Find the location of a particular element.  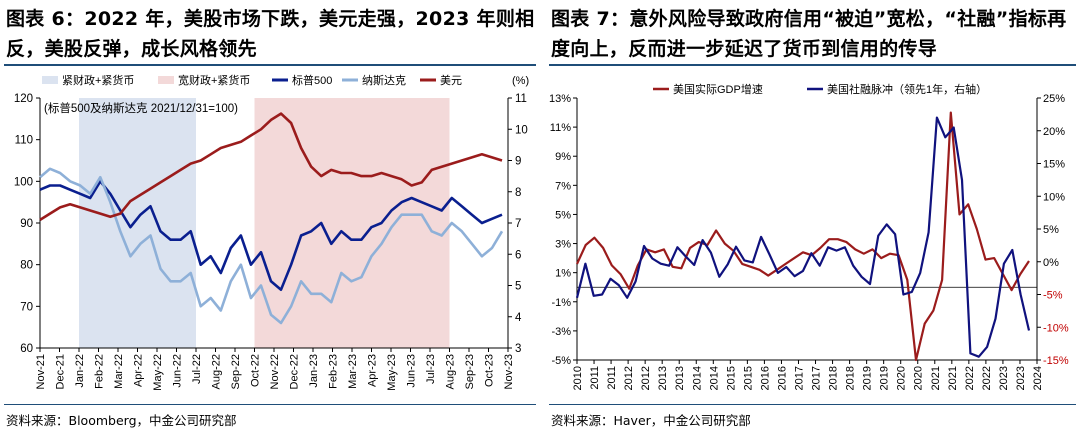

x-tick-label: 2021 is located at coordinates (953, 378).